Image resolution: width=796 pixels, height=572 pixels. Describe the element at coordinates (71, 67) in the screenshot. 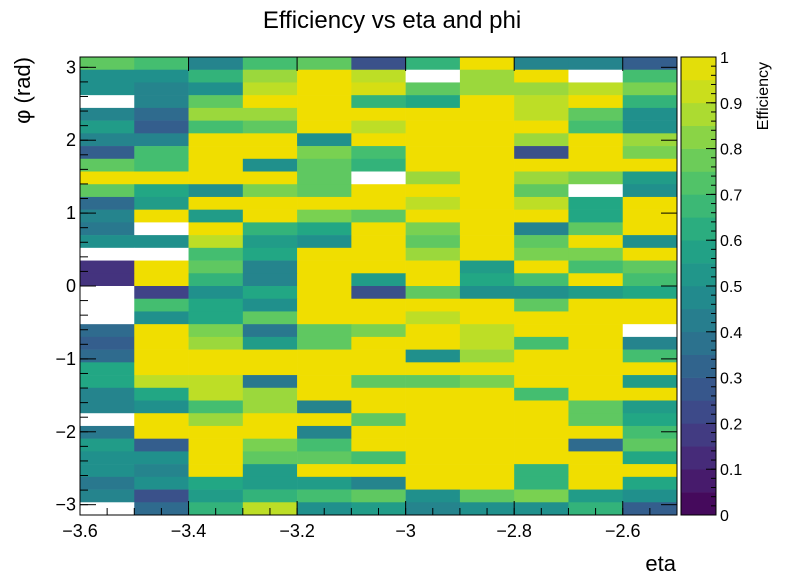

I see `y-tick-label: 3` at that location.